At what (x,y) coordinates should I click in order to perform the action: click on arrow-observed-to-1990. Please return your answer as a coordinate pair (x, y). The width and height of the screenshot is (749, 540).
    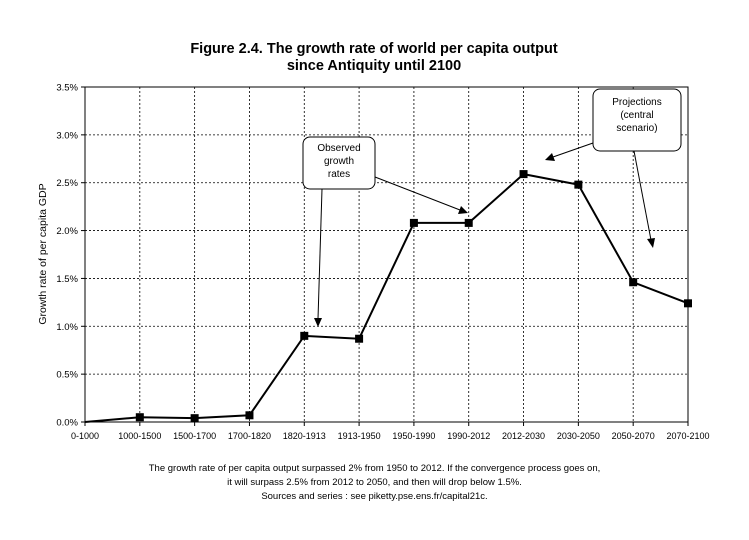
    Looking at the image, I should click on (417, 193).